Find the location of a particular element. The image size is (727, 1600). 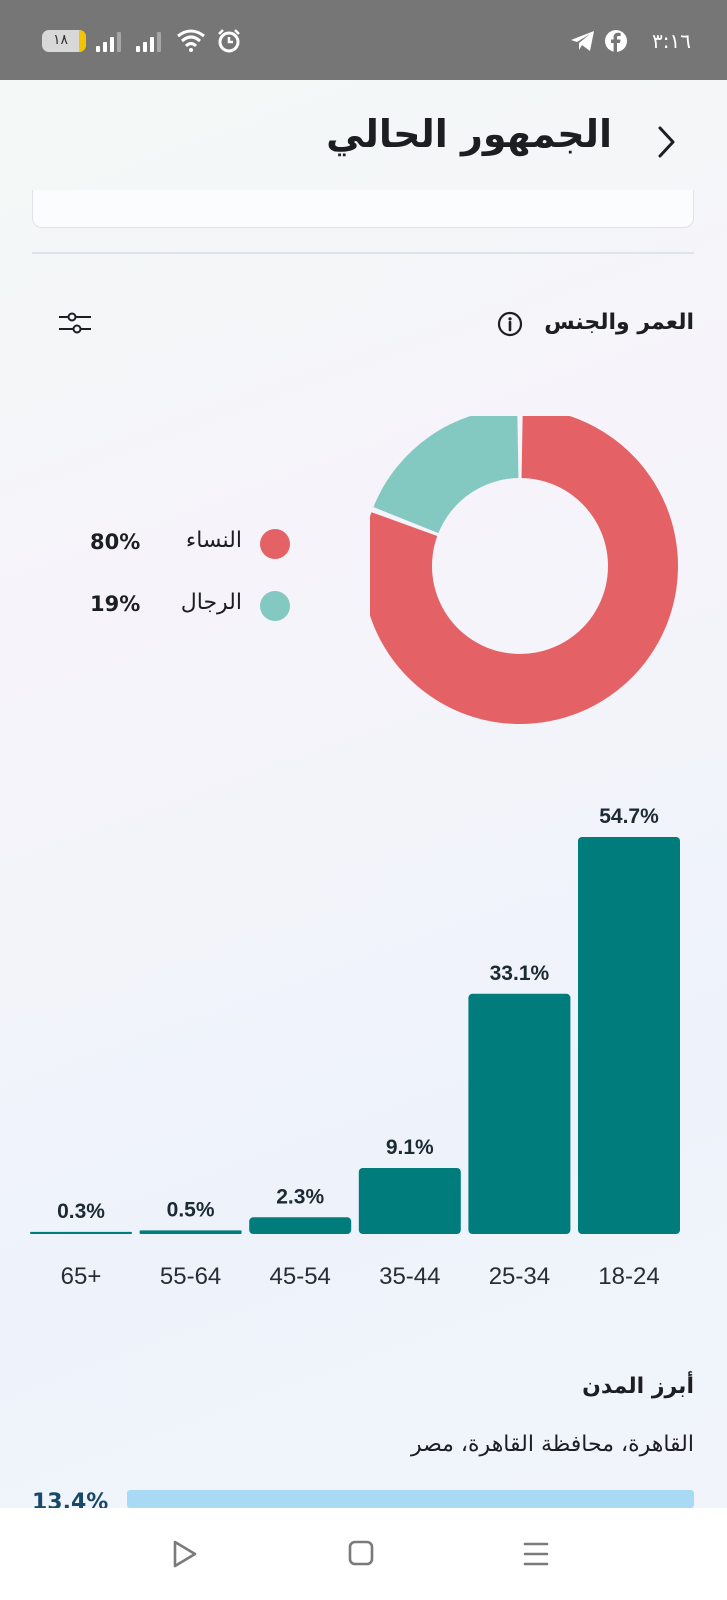

bar-category-label: 35-44 is located at coordinates (409, 1276).